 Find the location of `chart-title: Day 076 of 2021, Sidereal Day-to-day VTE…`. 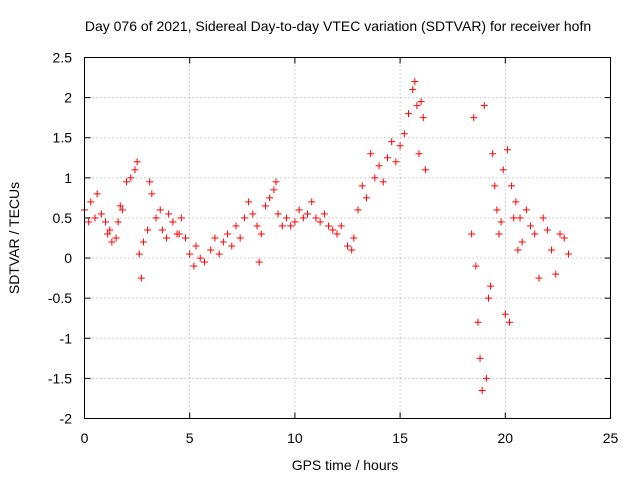

chart-title: Day 076 of 2021, Sidereal Day-to-day VTE… is located at coordinates (338, 26).